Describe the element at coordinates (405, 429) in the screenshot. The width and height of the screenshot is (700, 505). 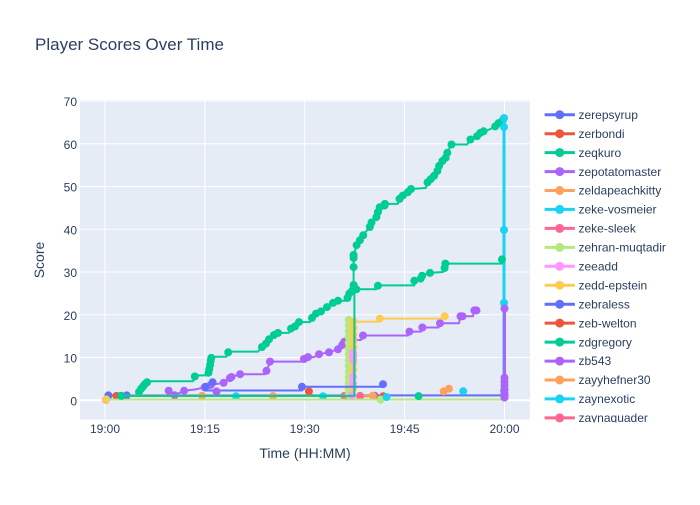
I see `svg-text: 19:45` at that location.